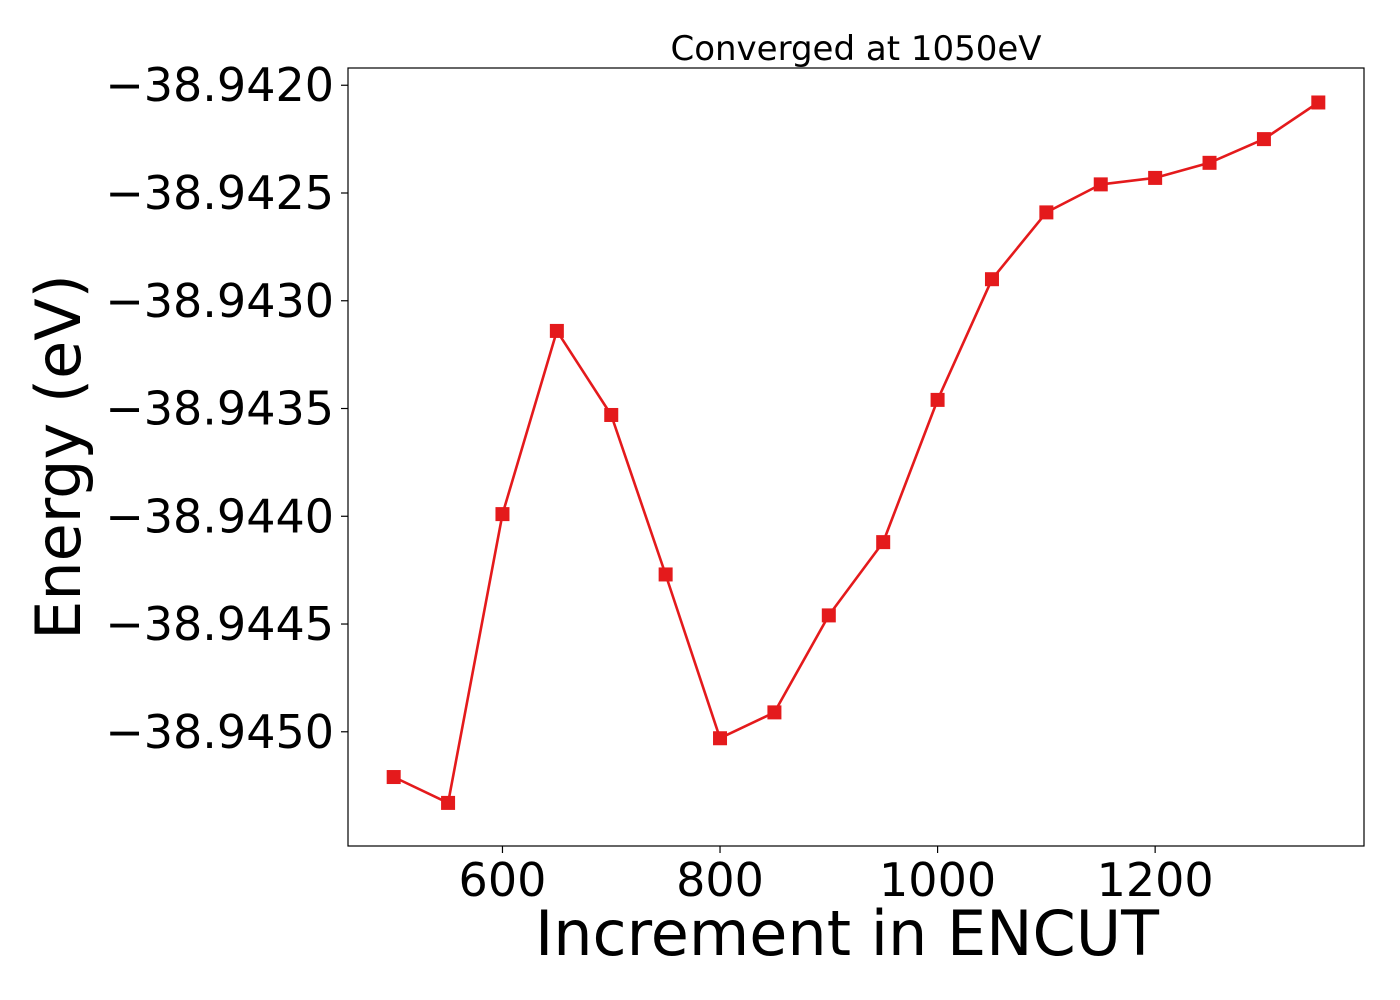 The height and width of the screenshot is (1000, 1400). What do you see at coordinates (219, 301) in the screenshot?
I see `y-tick-label: −38.9430` at bounding box center [219, 301].